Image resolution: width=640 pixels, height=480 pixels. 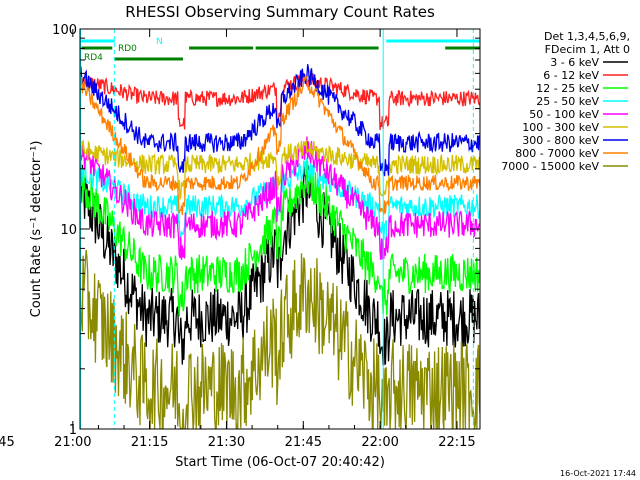 I want to click on x-tick-label-6: 22:15, so click(x=456, y=442).